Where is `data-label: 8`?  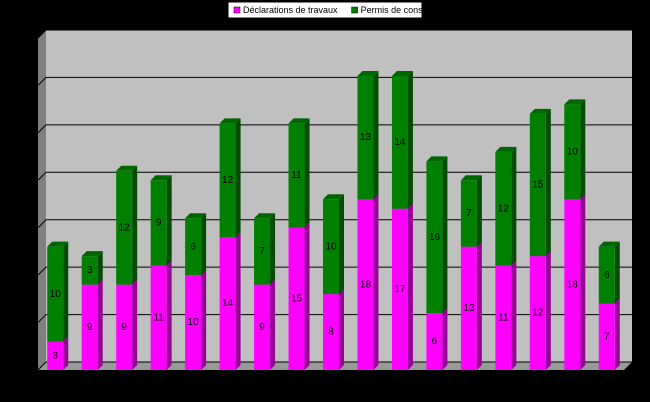 data-label: 8 is located at coordinates (331, 332).